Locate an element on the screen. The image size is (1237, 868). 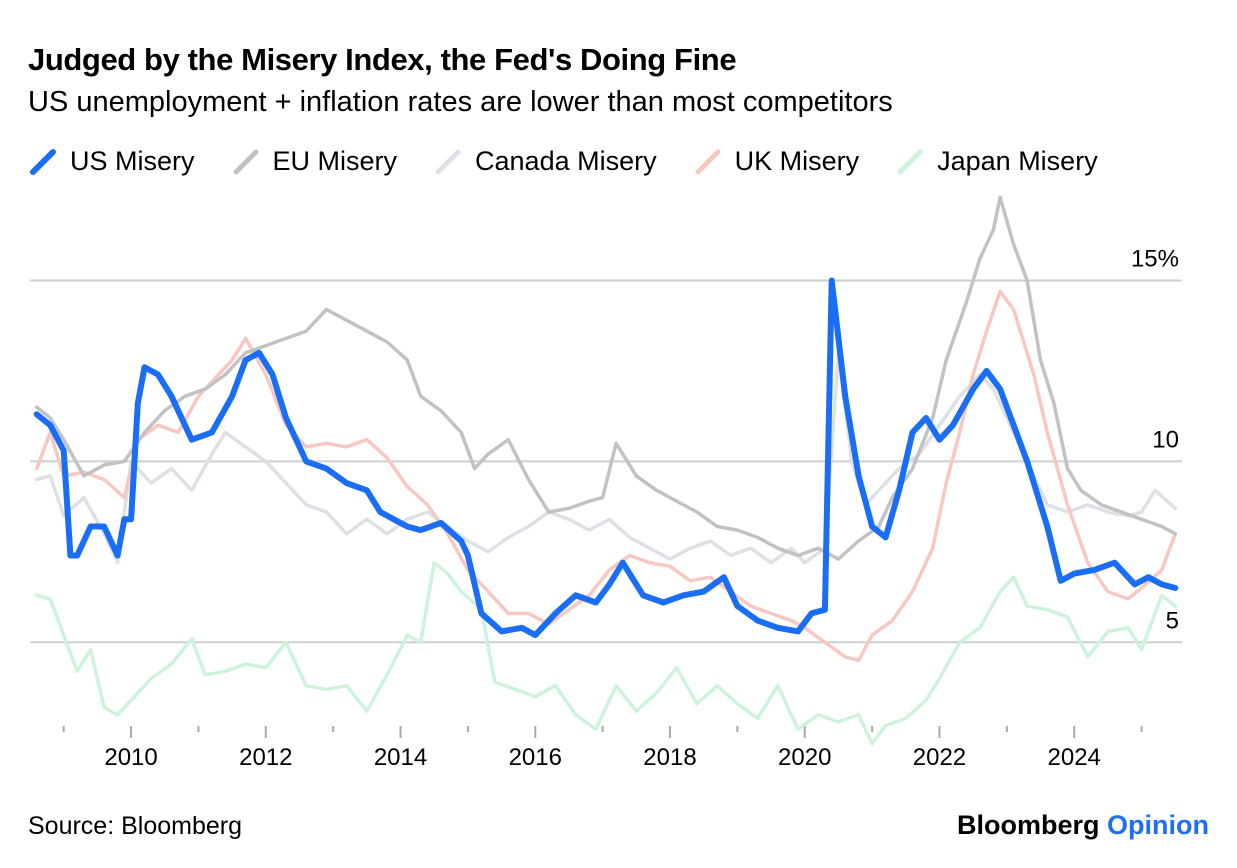
brand-accent: Opinion is located at coordinates (1158, 825).